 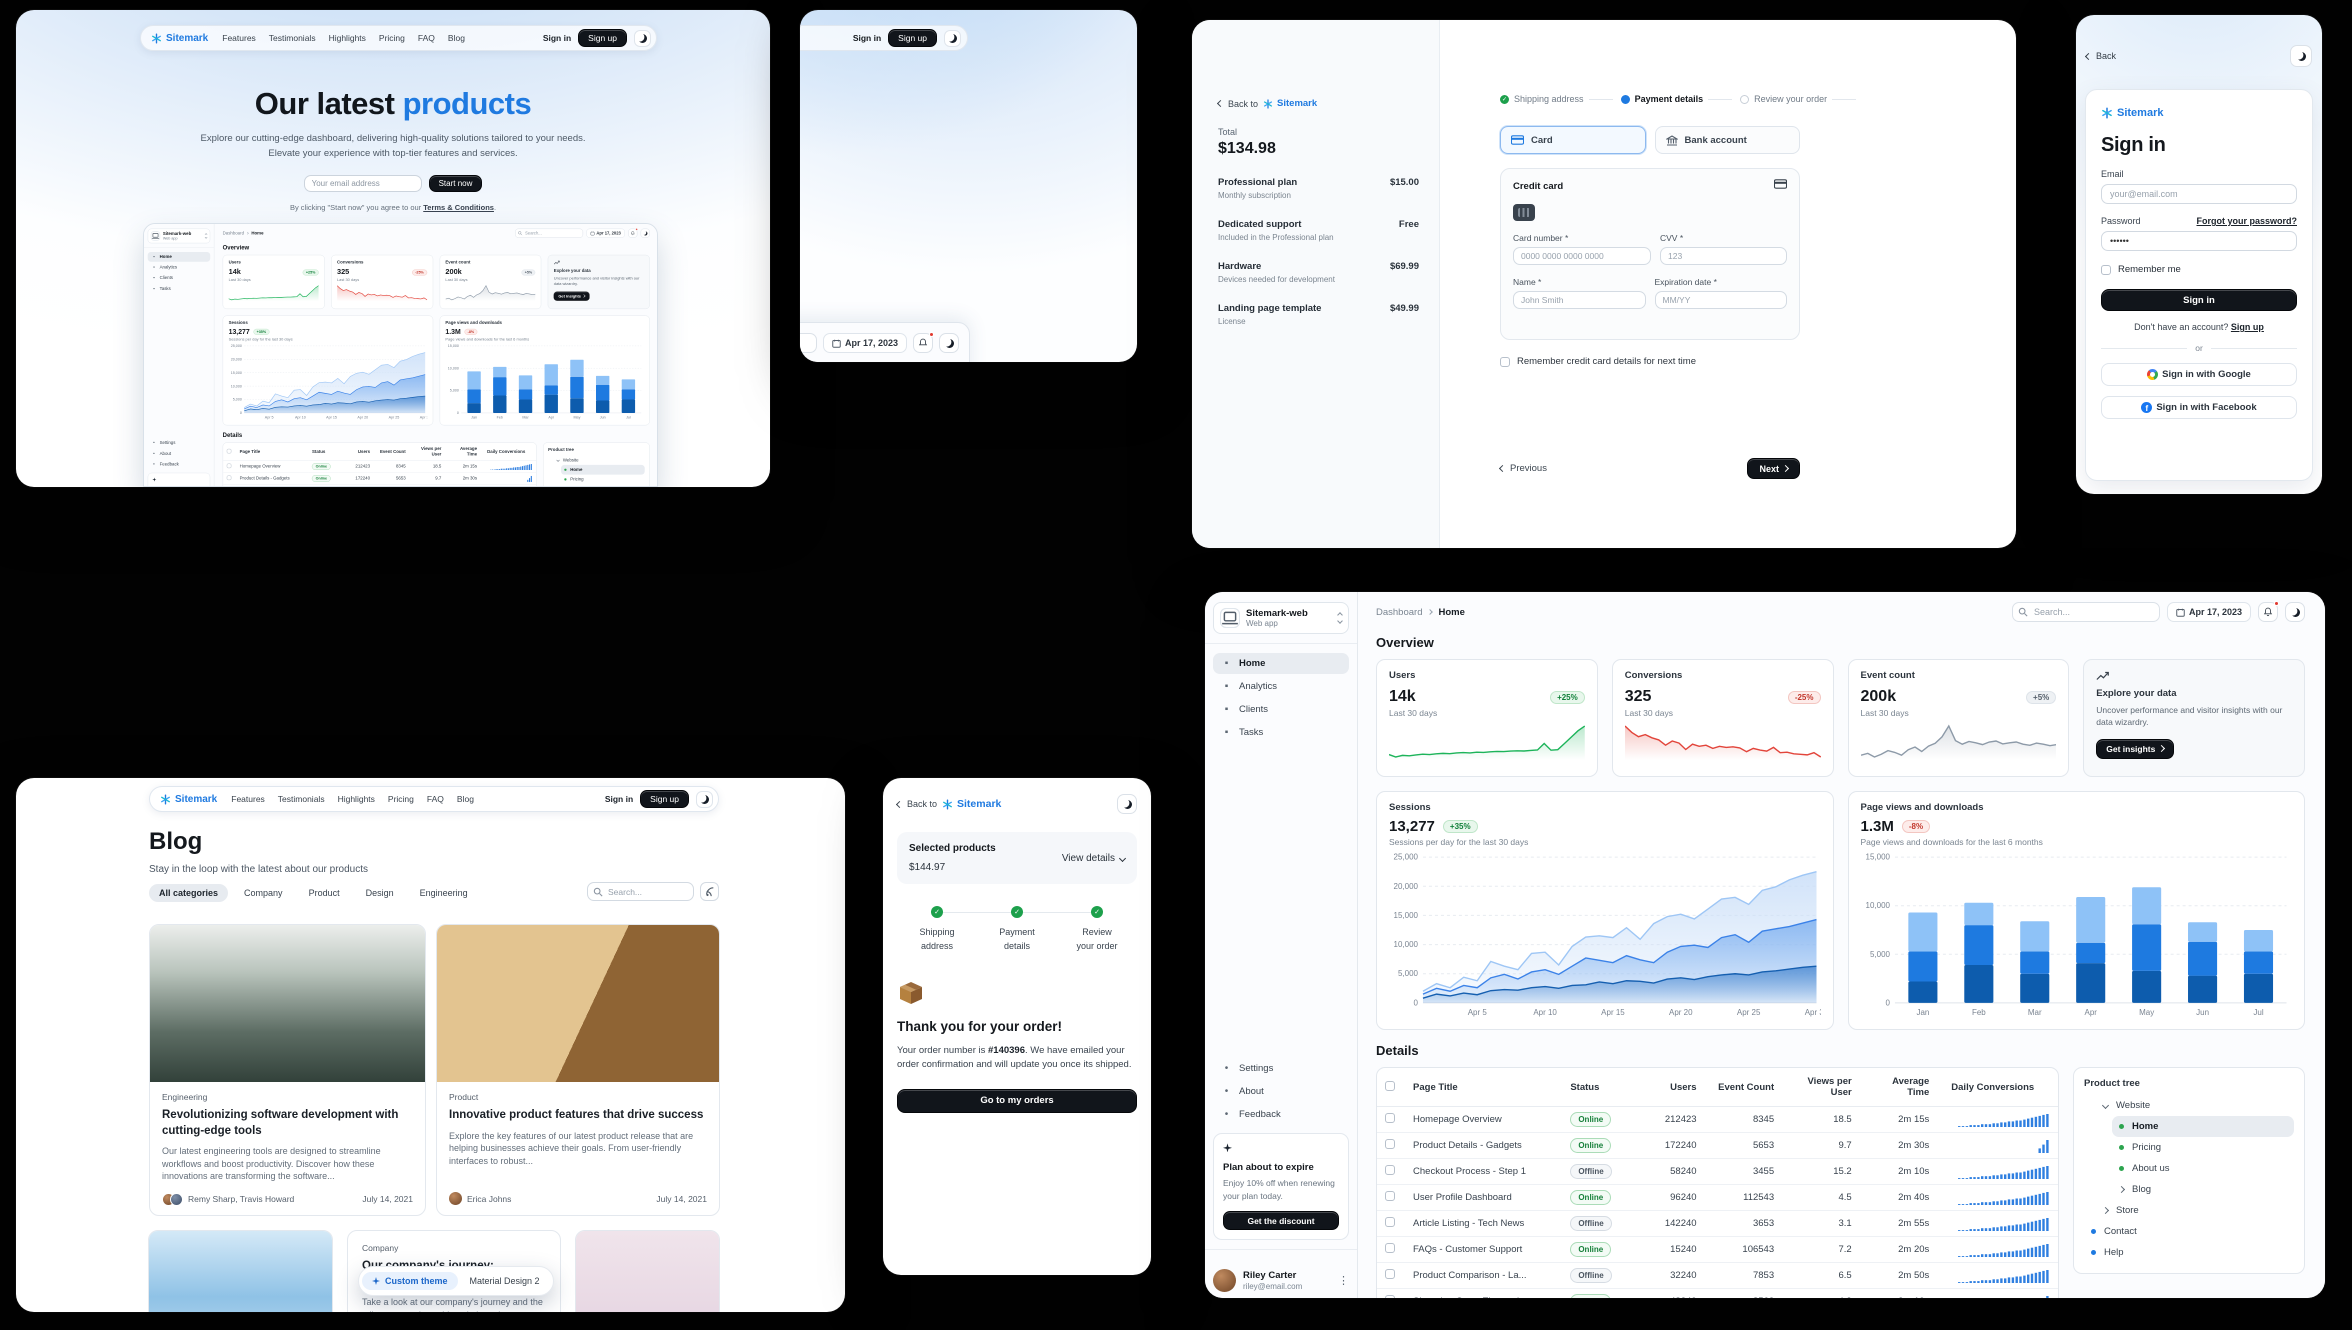 I want to click on col-event-count: Event Count, so click(x=1743, y=1087).